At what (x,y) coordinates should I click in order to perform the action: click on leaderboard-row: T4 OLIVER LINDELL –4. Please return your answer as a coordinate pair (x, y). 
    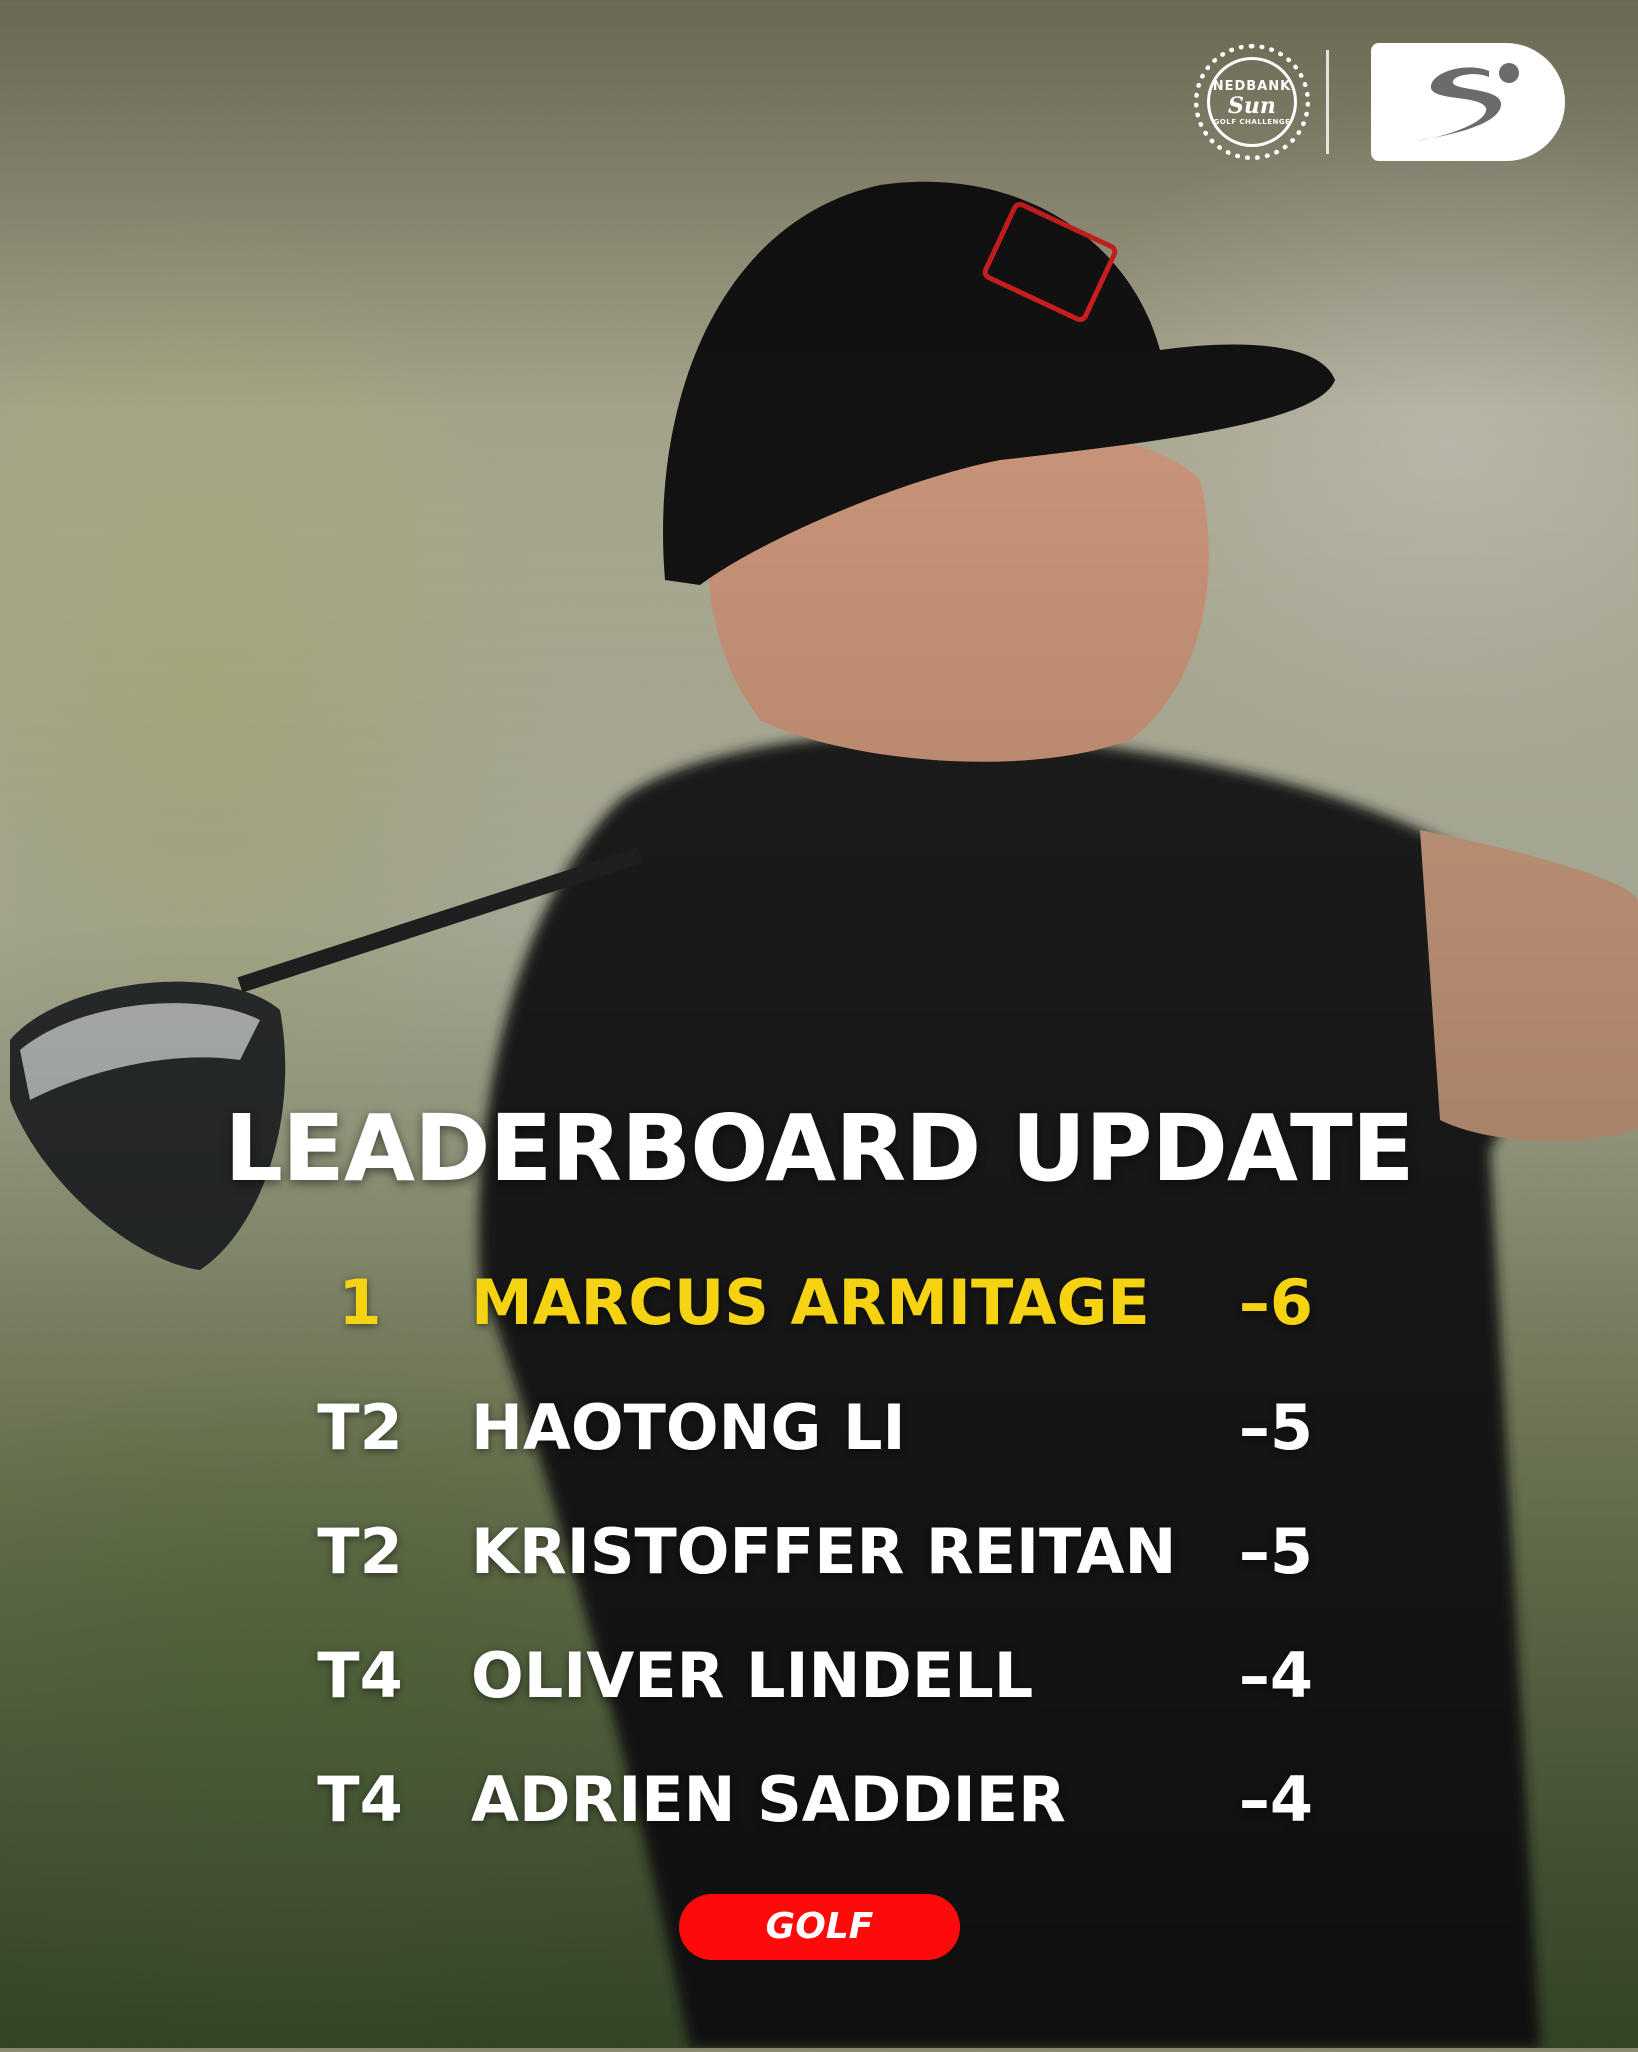
    Looking at the image, I should click on (819, 1676).